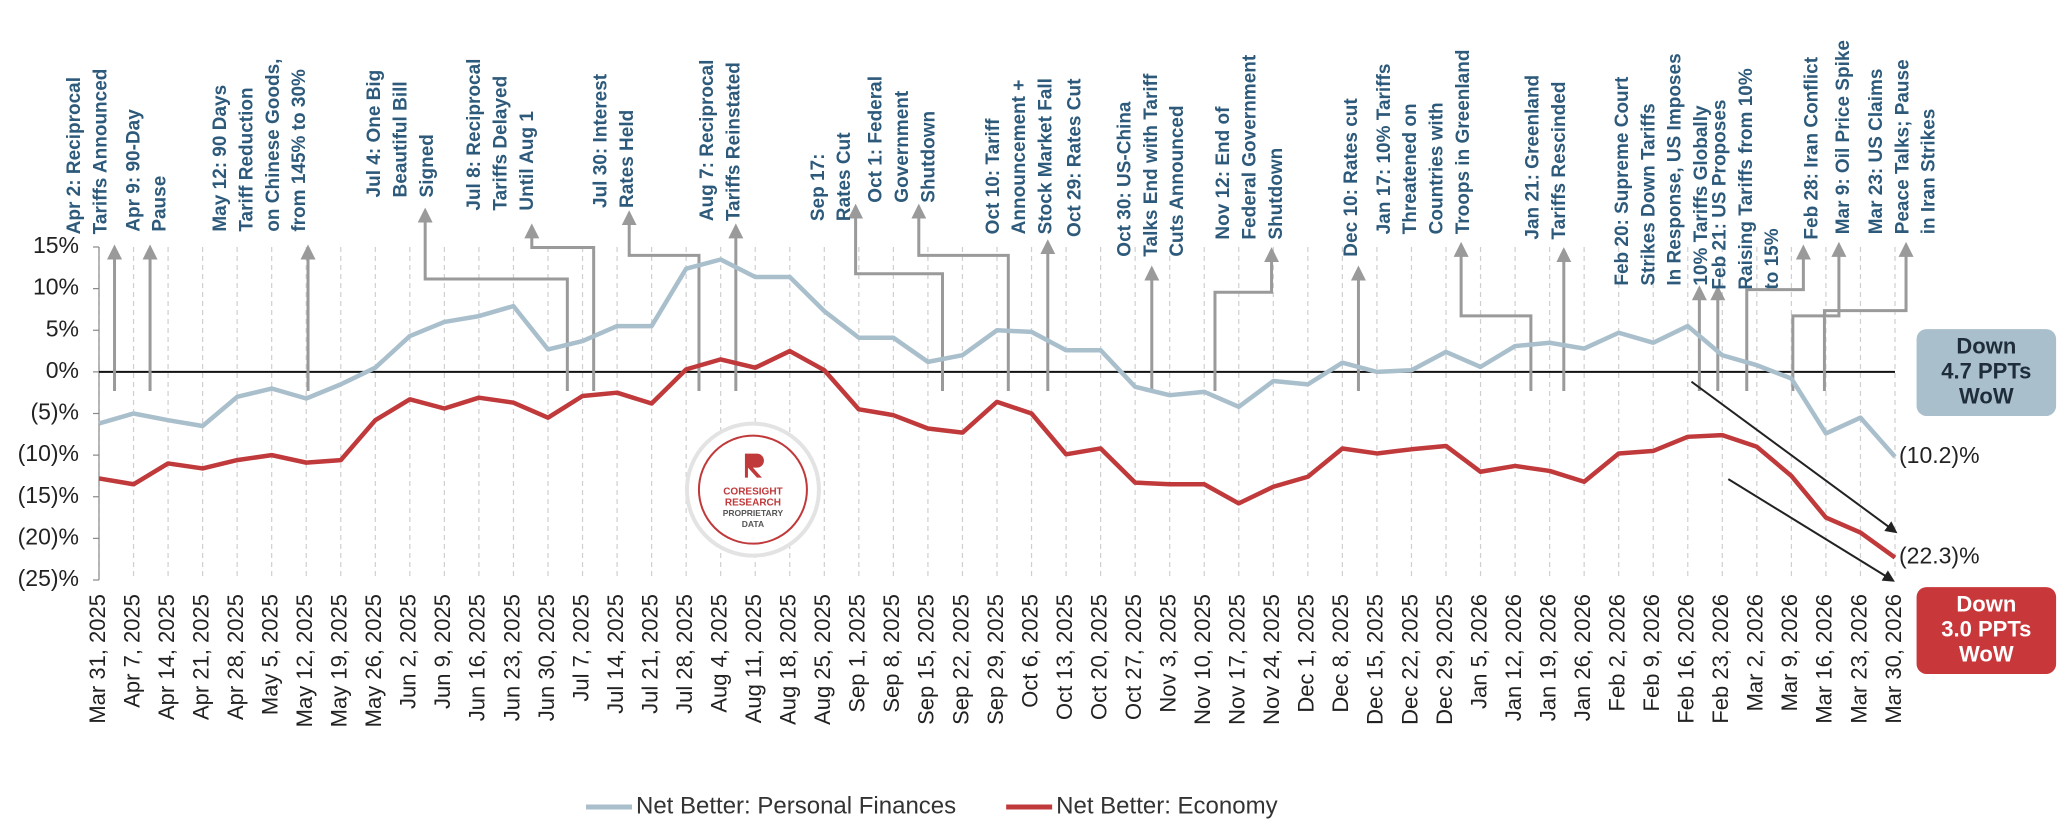  Describe the element at coordinates (270, 654) in the screenshot. I see `x-tick-label: May 5, 2025` at that location.